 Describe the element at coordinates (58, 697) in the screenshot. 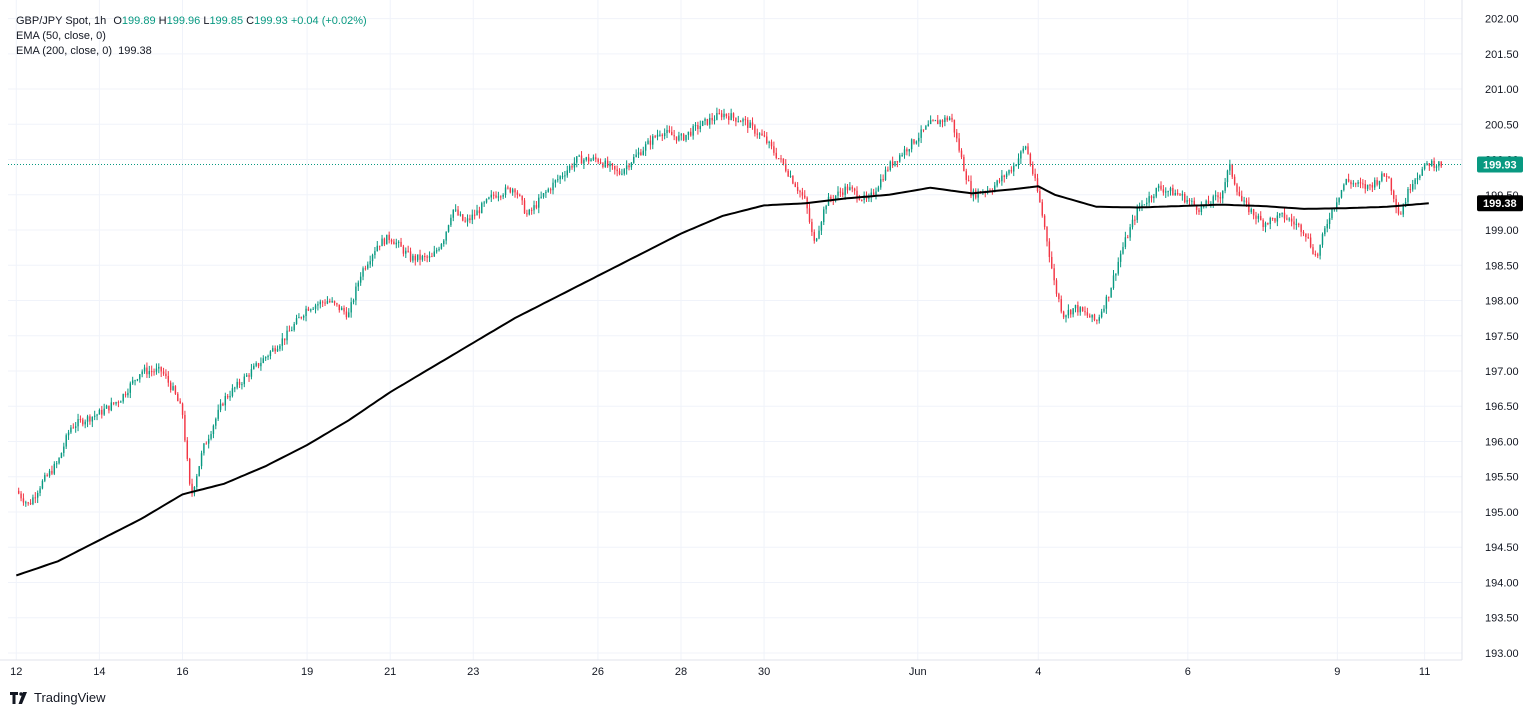

I see `tradingview-logo: TradingView` at that location.